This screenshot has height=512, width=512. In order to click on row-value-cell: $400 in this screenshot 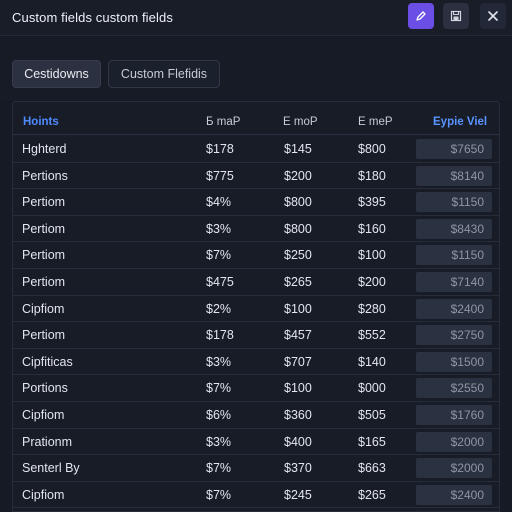, I will do `click(298, 441)`.